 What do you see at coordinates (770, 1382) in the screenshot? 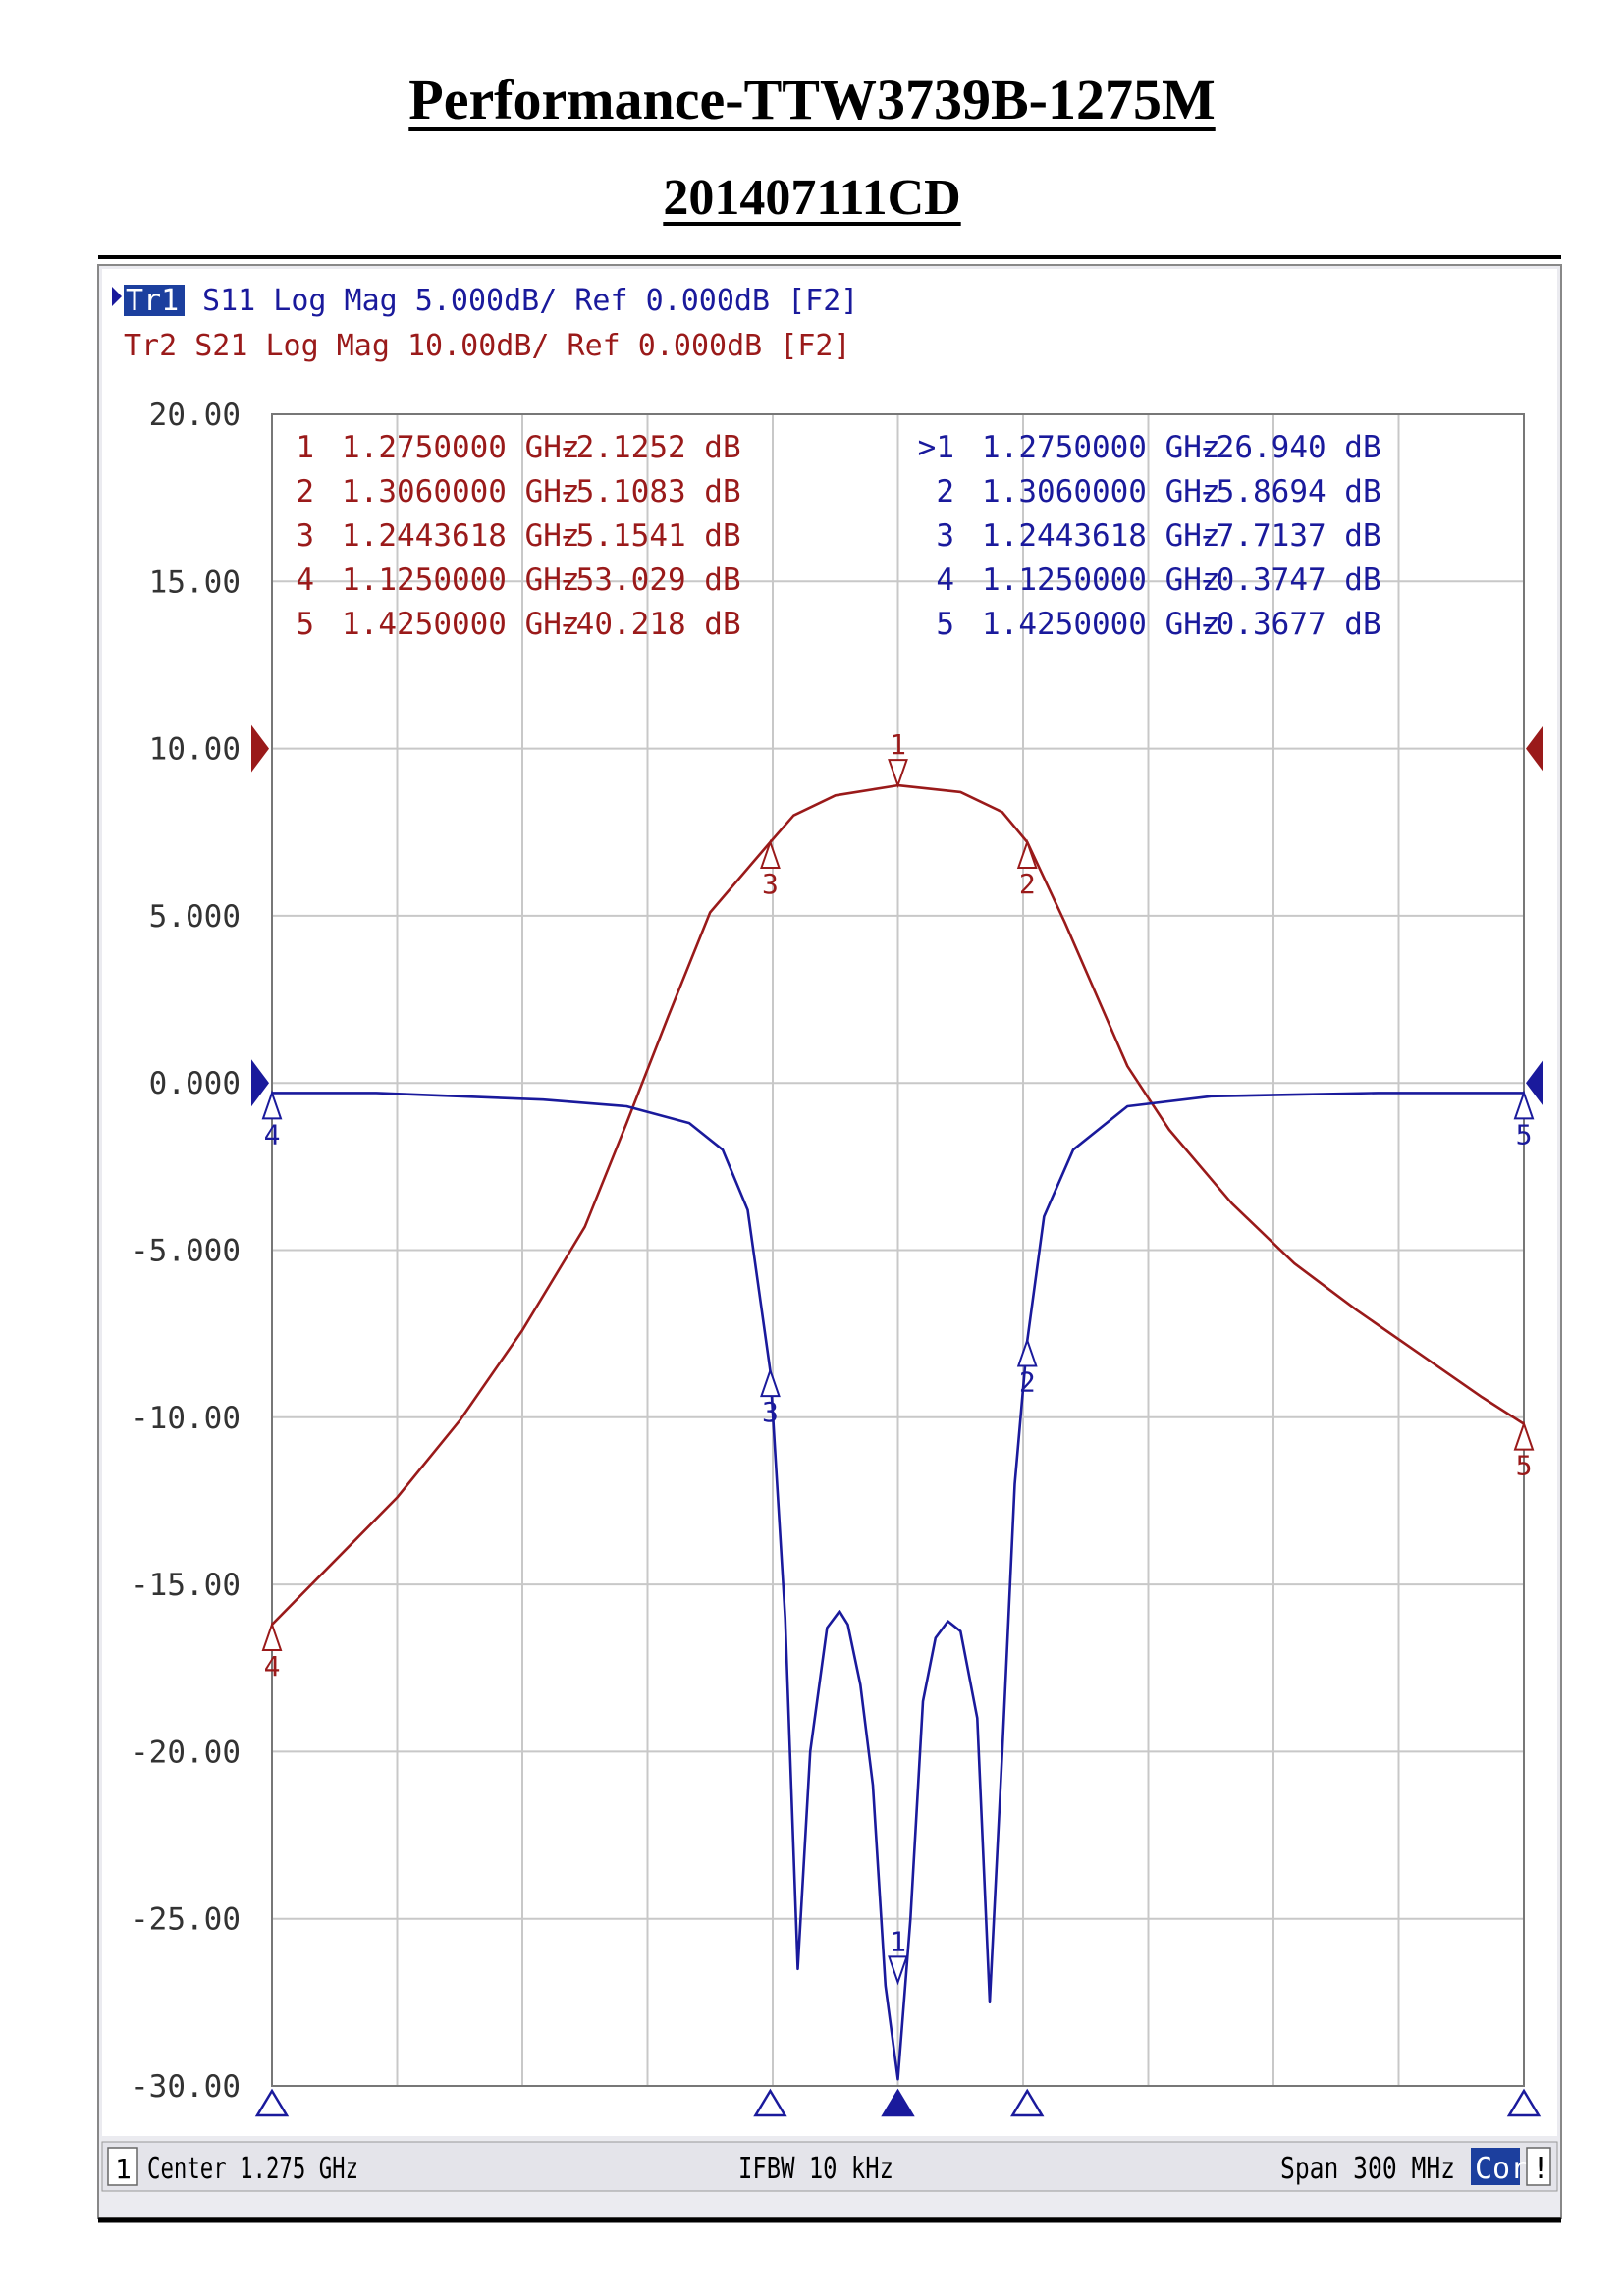
I see `s11-marker-3-icon` at bounding box center [770, 1382].